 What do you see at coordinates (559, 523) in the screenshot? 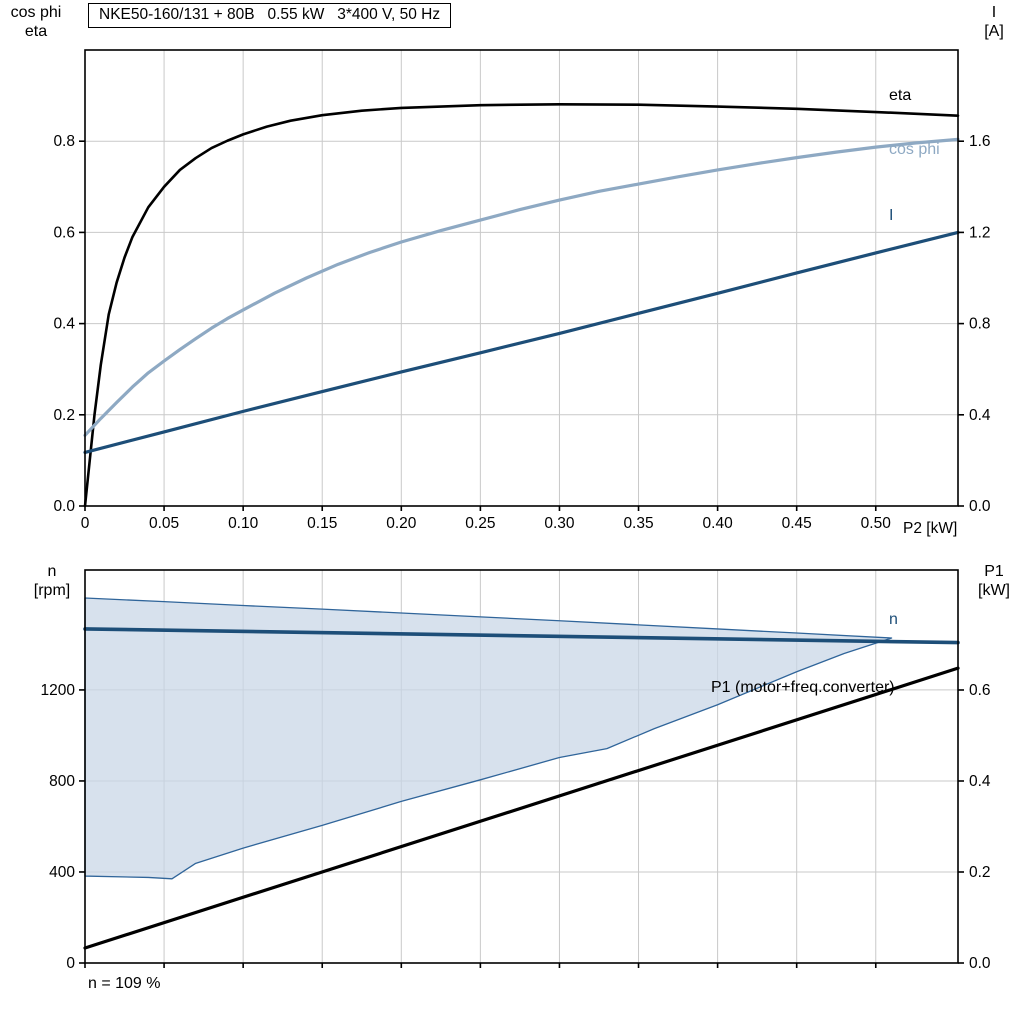
I see `x-tick-label: 0.30` at bounding box center [559, 523].